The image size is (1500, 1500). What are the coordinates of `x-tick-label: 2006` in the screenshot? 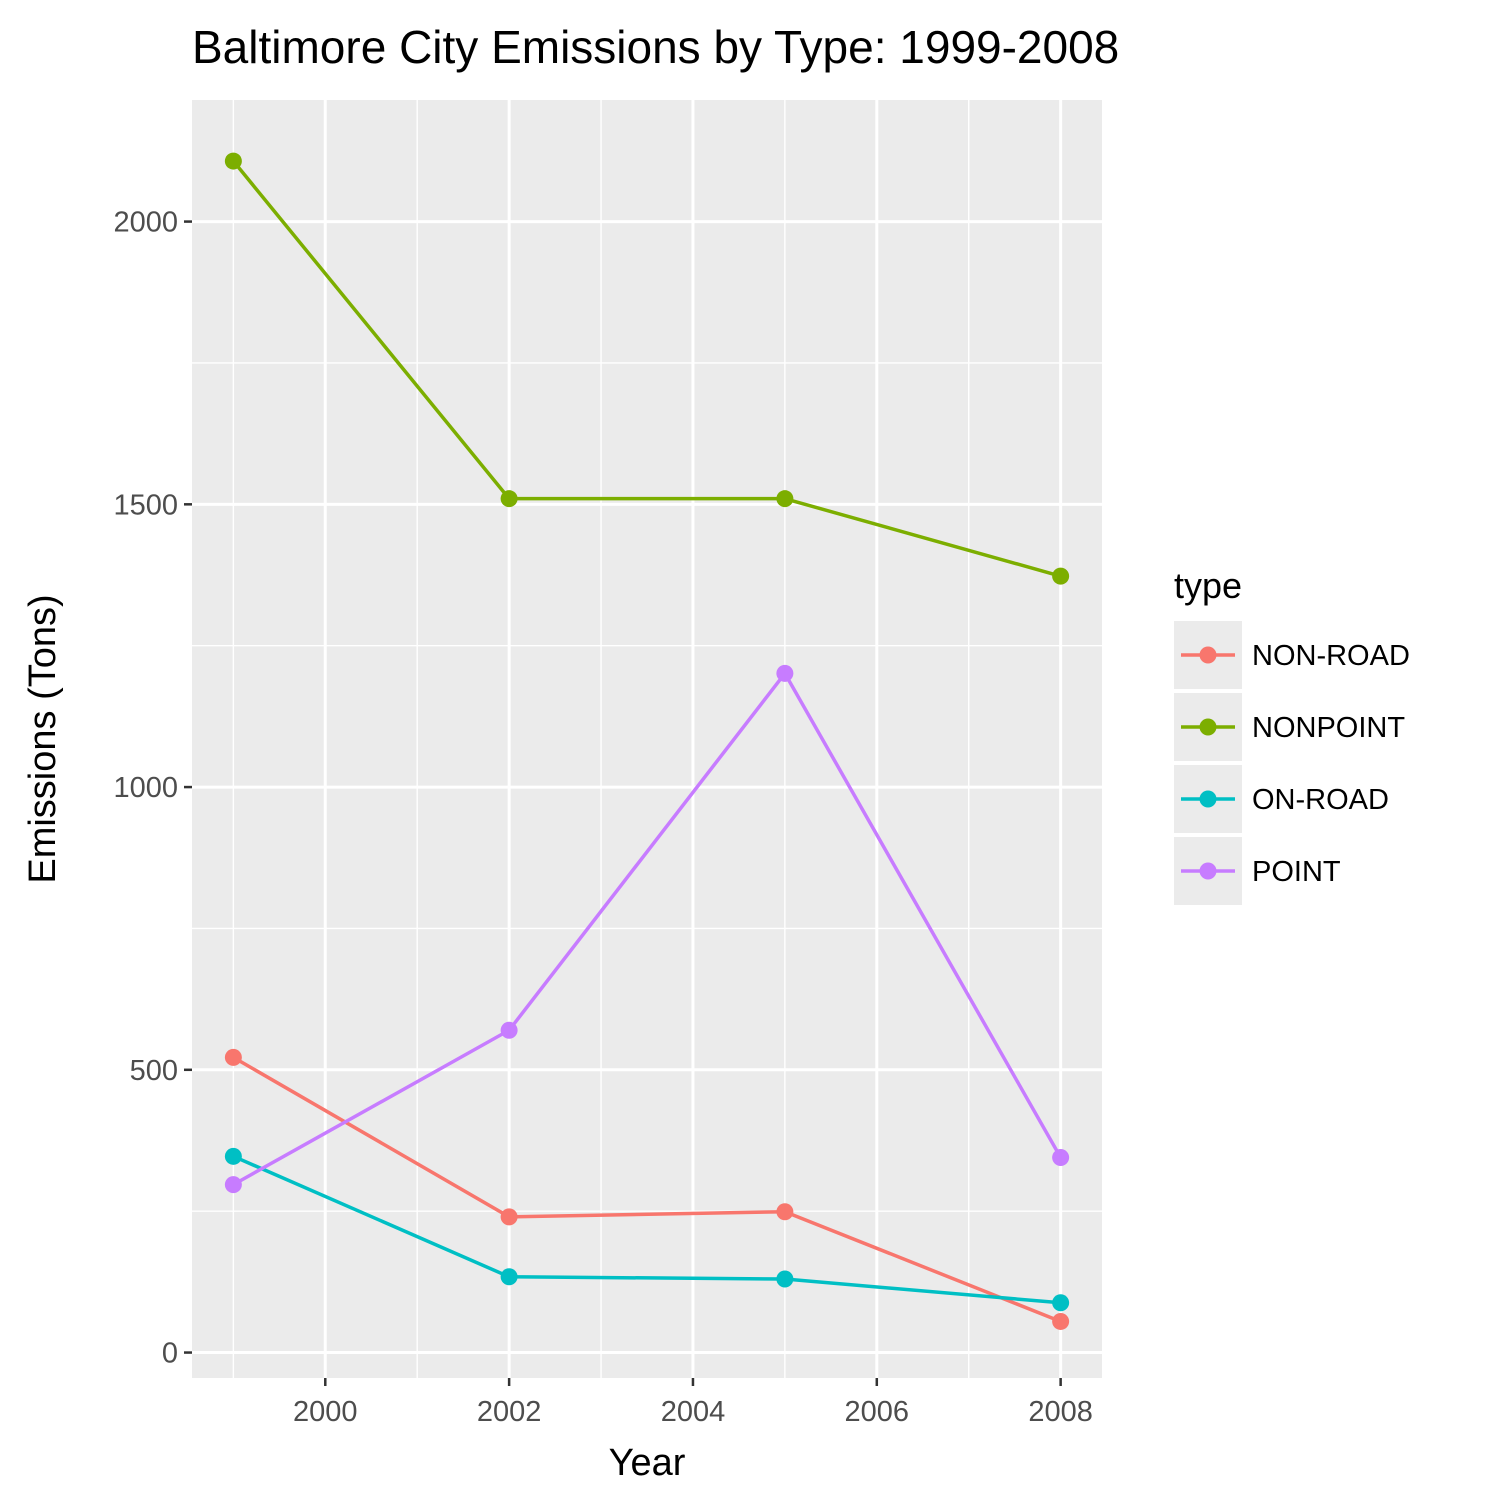 It's located at (877, 1412).